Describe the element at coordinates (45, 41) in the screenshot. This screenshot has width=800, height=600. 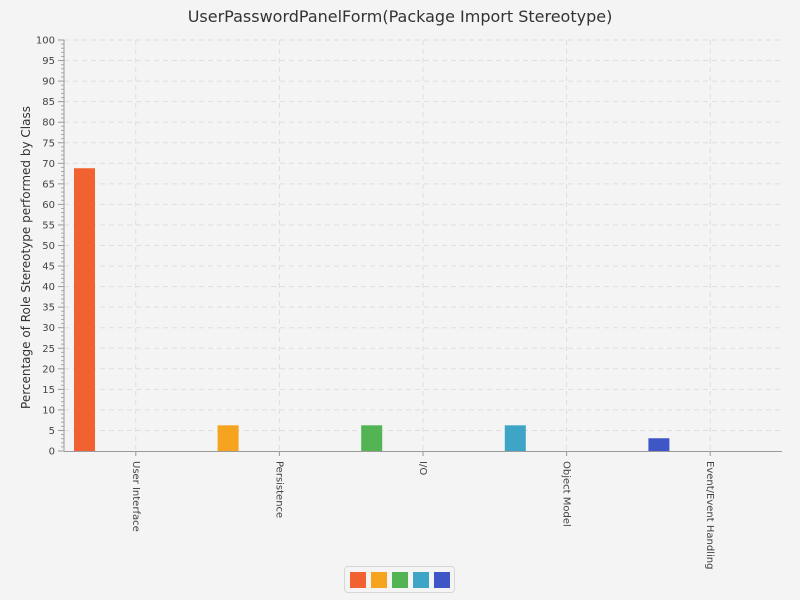
I see `y-tick-label: 100` at that location.